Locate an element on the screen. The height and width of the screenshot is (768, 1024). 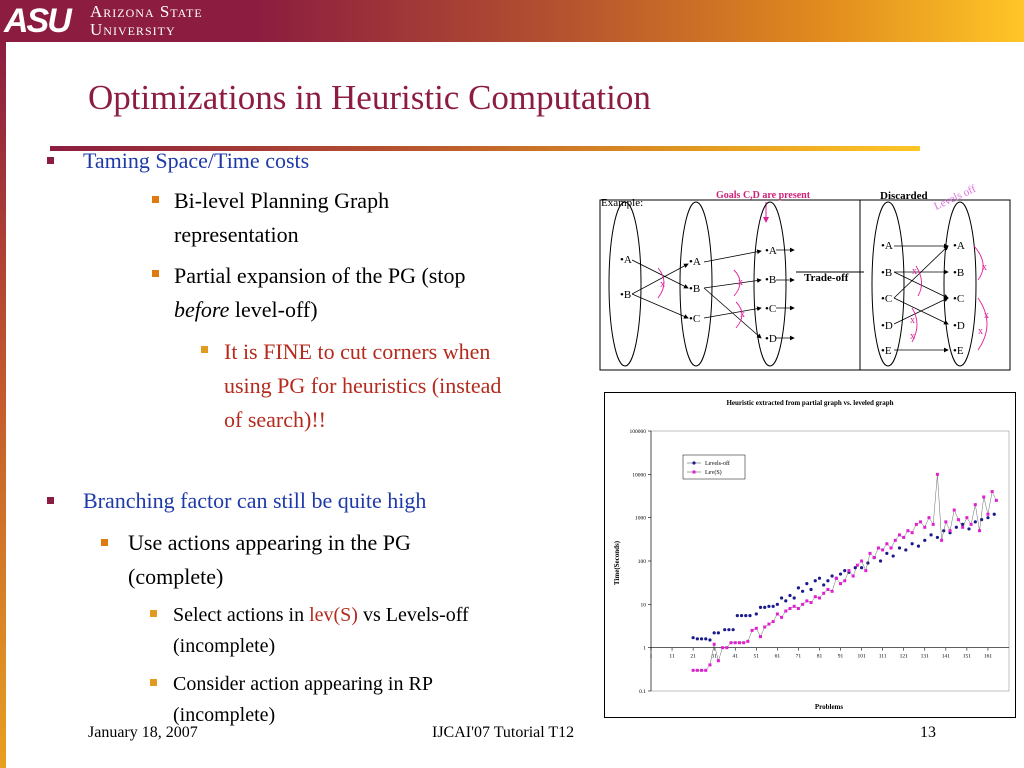
node-label: •E is located at coordinates (958, 351).